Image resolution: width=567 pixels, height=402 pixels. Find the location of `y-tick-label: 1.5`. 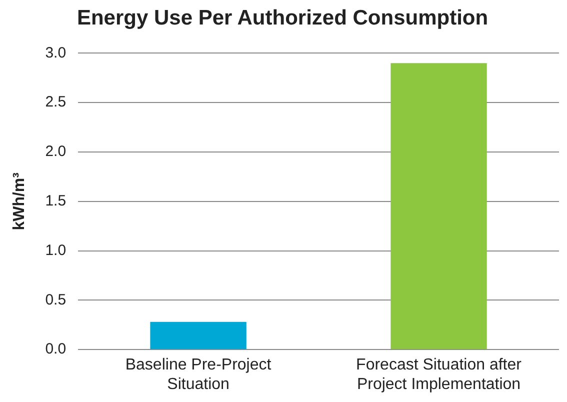

y-tick-label: 1.5 is located at coordinates (55, 201).